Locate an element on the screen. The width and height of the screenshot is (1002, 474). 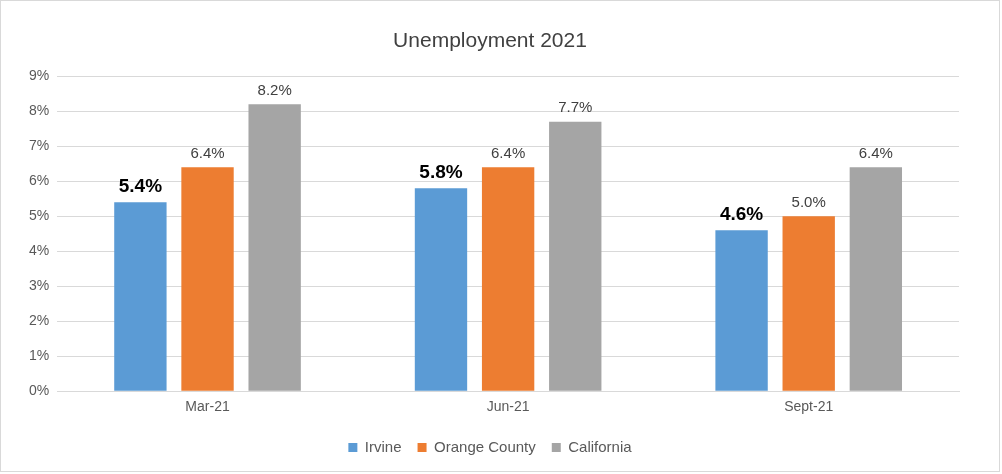
y-tick-label: 1% is located at coordinates (39, 355).